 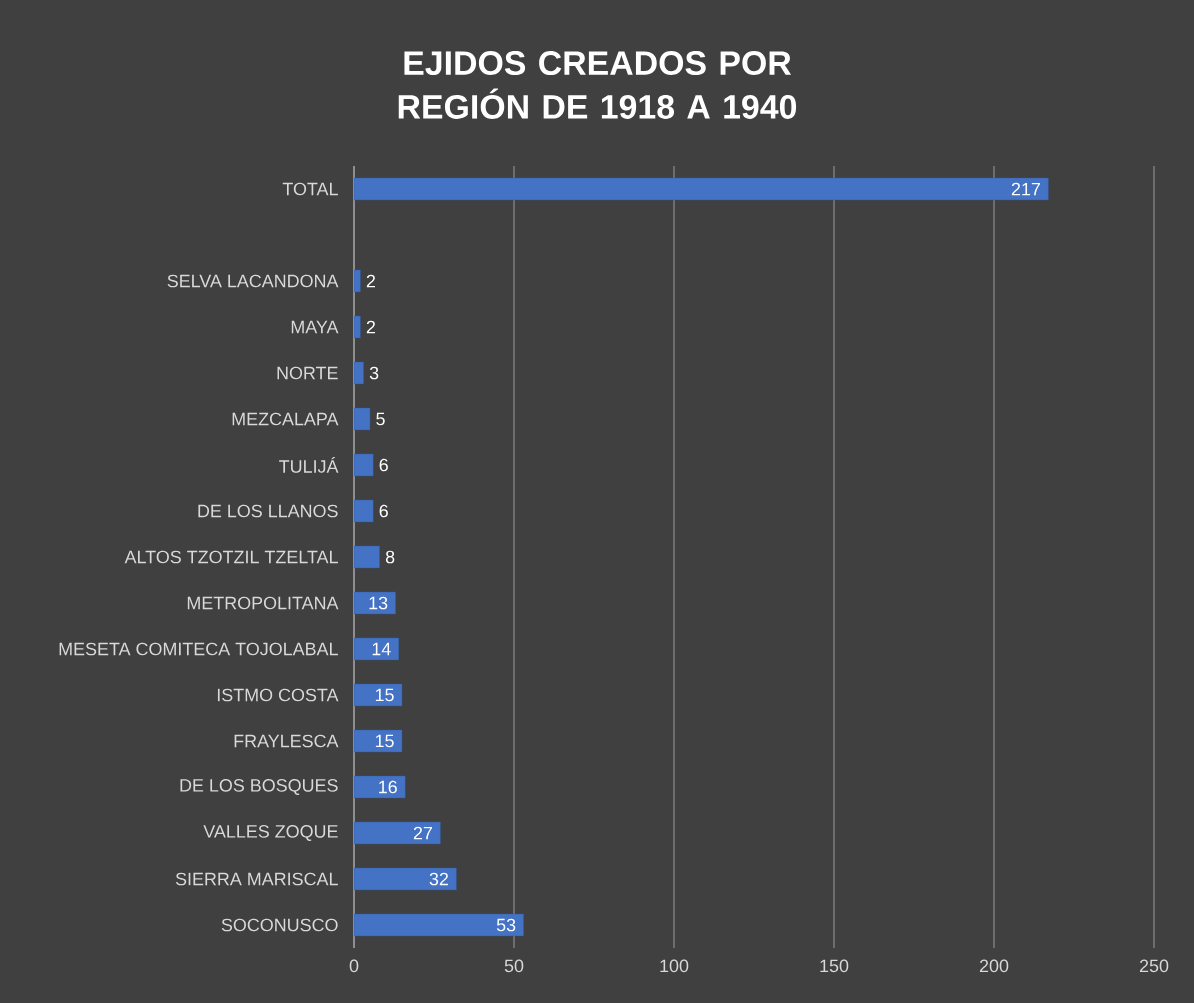 What do you see at coordinates (674, 966) in the screenshot?
I see `x-tick-label: 100` at bounding box center [674, 966].